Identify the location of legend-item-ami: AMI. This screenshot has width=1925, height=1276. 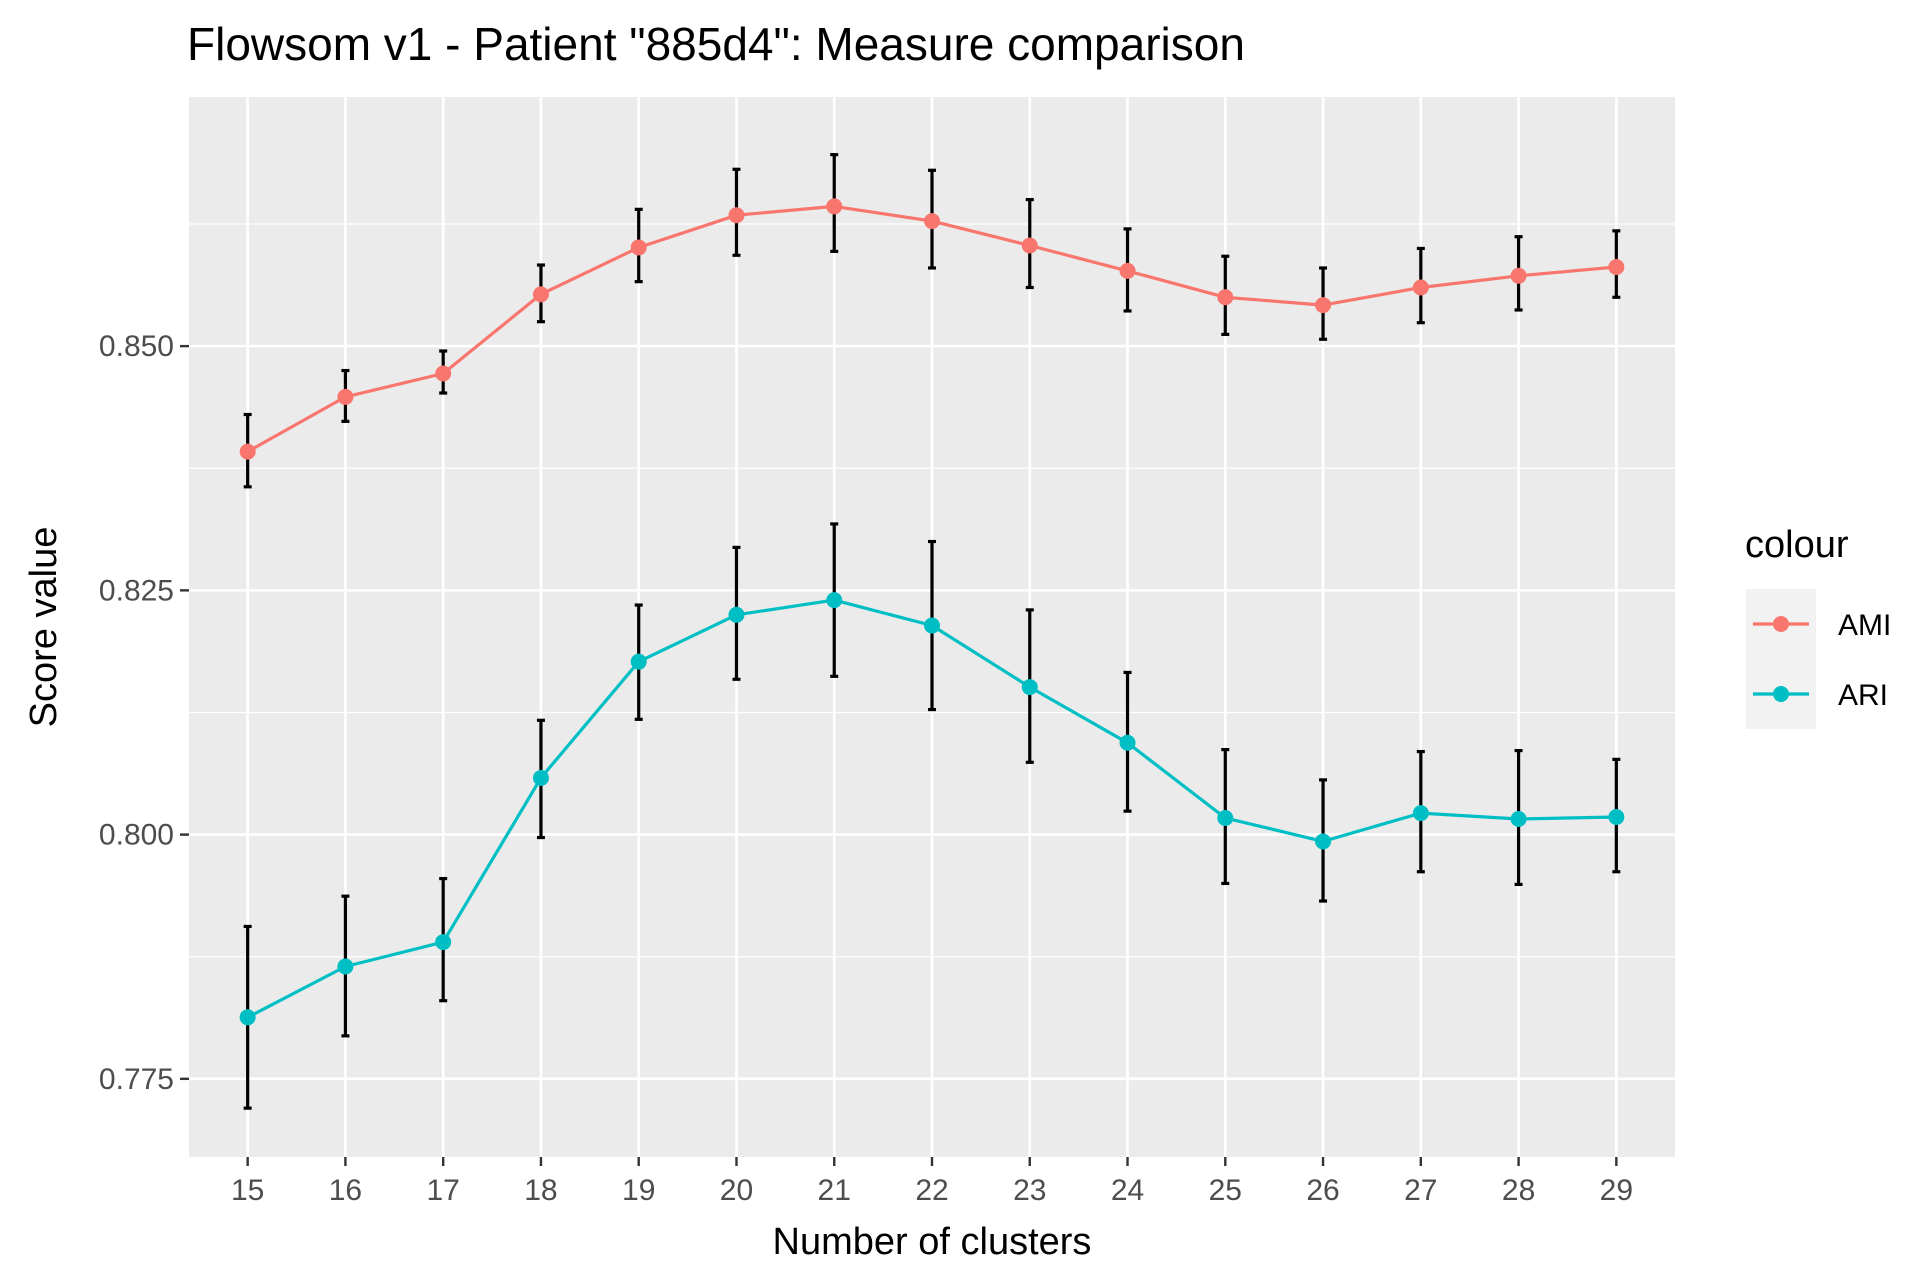
(1818, 624).